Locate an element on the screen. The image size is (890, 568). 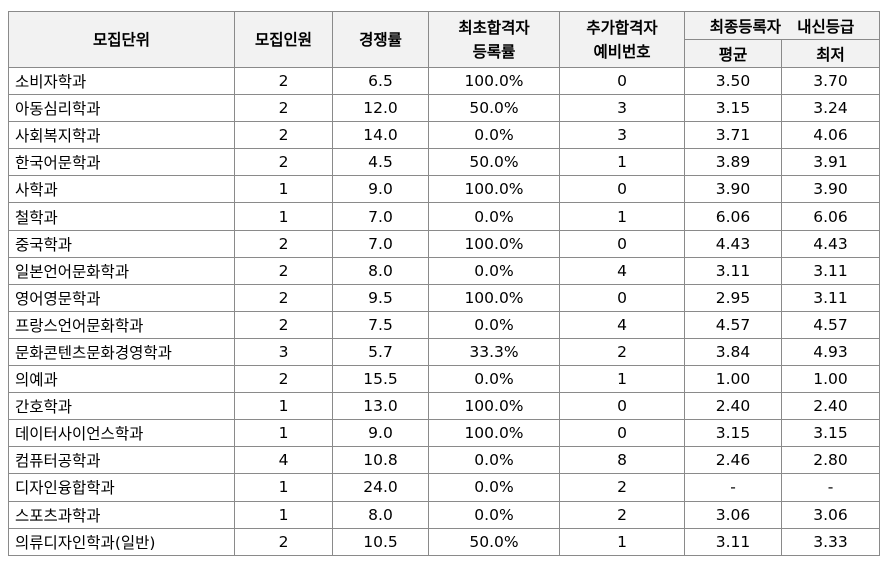
cell-unit: 스포츠과학과 is located at coordinates (121, 514).